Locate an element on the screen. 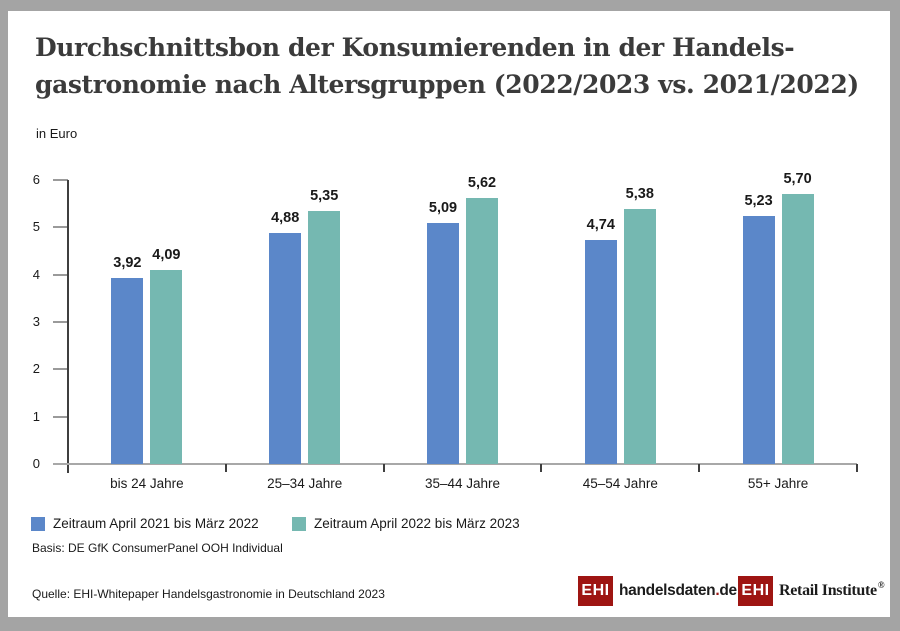 The width and height of the screenshot is (900, 631). y-axis-tick-label: 0 is located at coordinates (36, 463).